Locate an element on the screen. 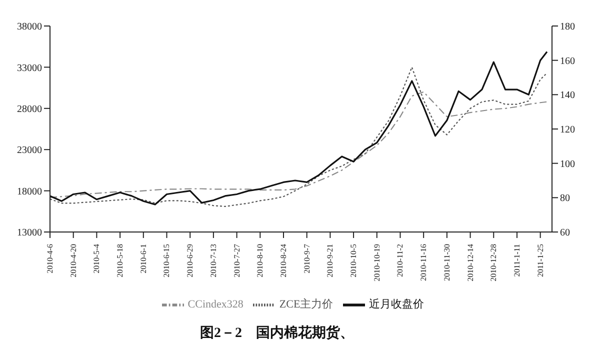 This screenshot has width=600, height=359. y2-tick-label: 180 is located at coordinates (567, 27).